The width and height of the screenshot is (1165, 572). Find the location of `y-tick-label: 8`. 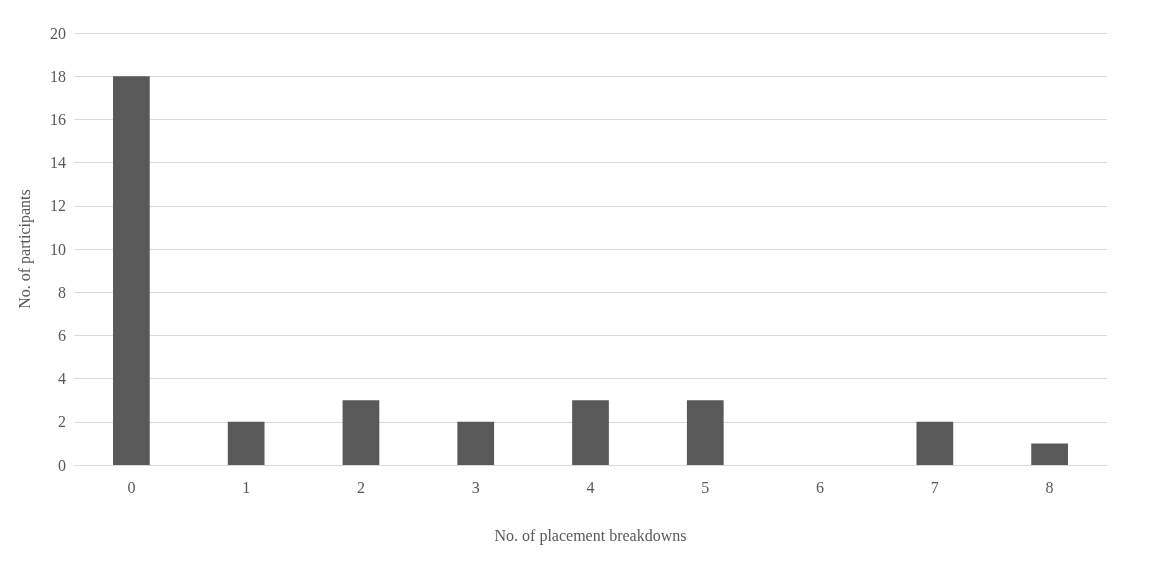

y-tick-label: 8 is located at coordinates (62, 292).